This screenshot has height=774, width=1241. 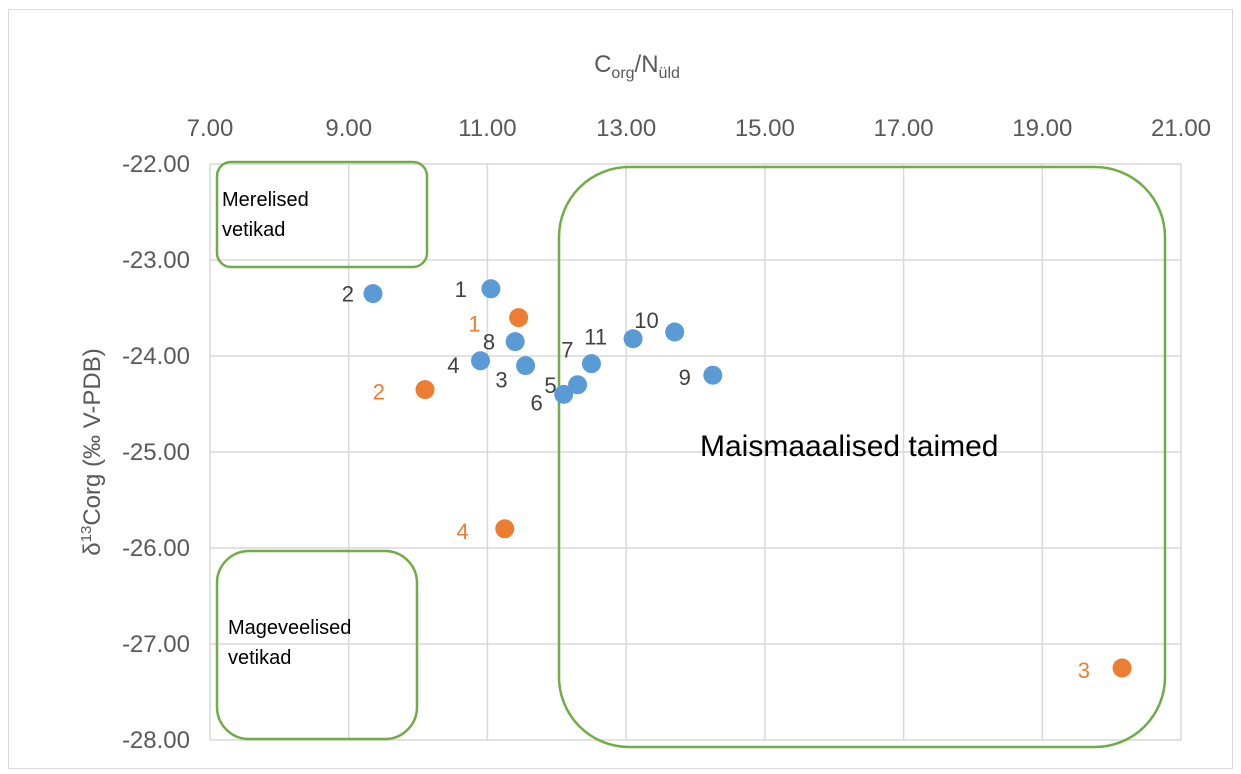 I want to click on y-tick-label: -25.00, so click(x=156, y=452).